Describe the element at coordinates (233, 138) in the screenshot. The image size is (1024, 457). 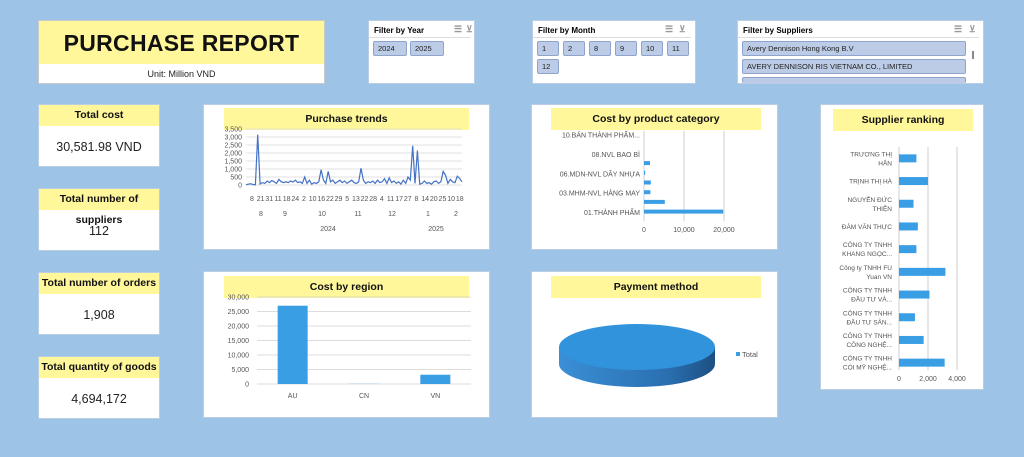
I see `y-tick-label: 3,000` at that location.